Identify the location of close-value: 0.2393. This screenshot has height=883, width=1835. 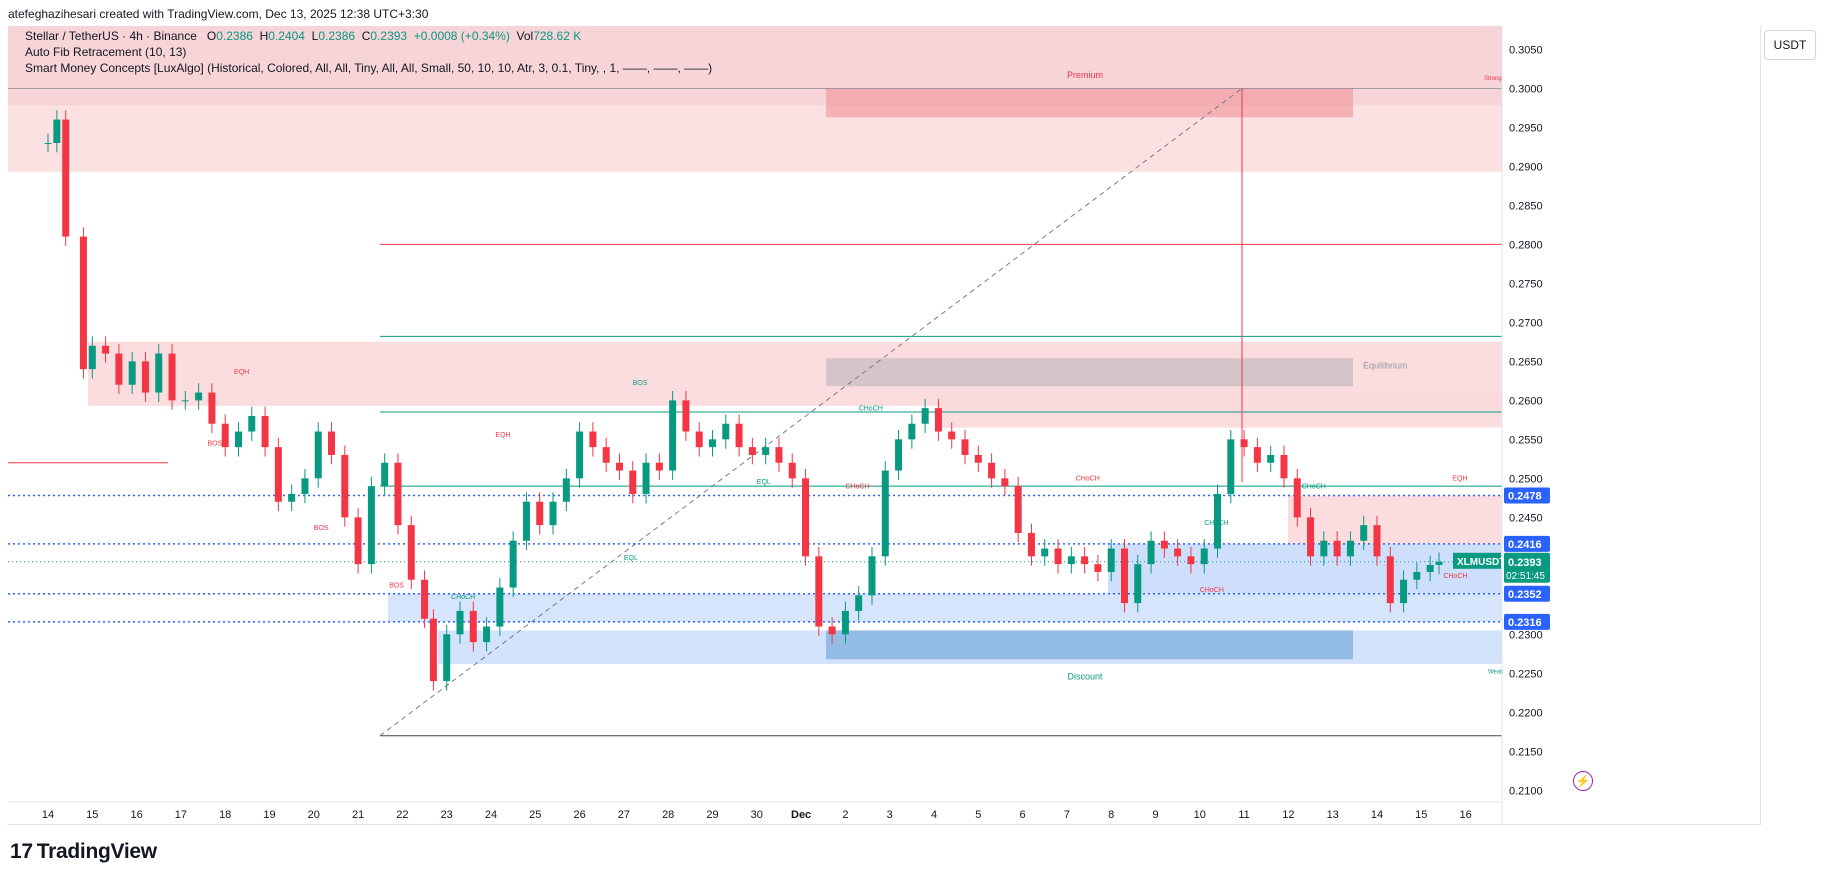
(389, 36).